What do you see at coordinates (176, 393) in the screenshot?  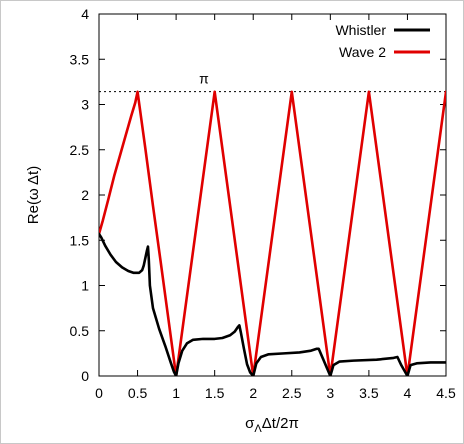 I see `x-tick-label: 1` at bounding box center [176, 393].